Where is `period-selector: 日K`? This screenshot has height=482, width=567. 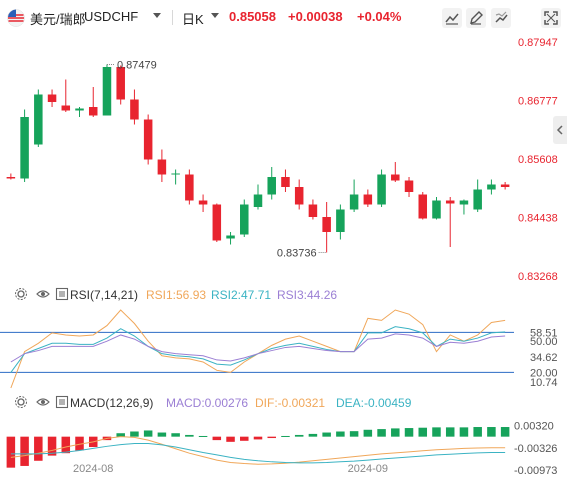
period-selector: 日K is located at coordinates (193, 19).